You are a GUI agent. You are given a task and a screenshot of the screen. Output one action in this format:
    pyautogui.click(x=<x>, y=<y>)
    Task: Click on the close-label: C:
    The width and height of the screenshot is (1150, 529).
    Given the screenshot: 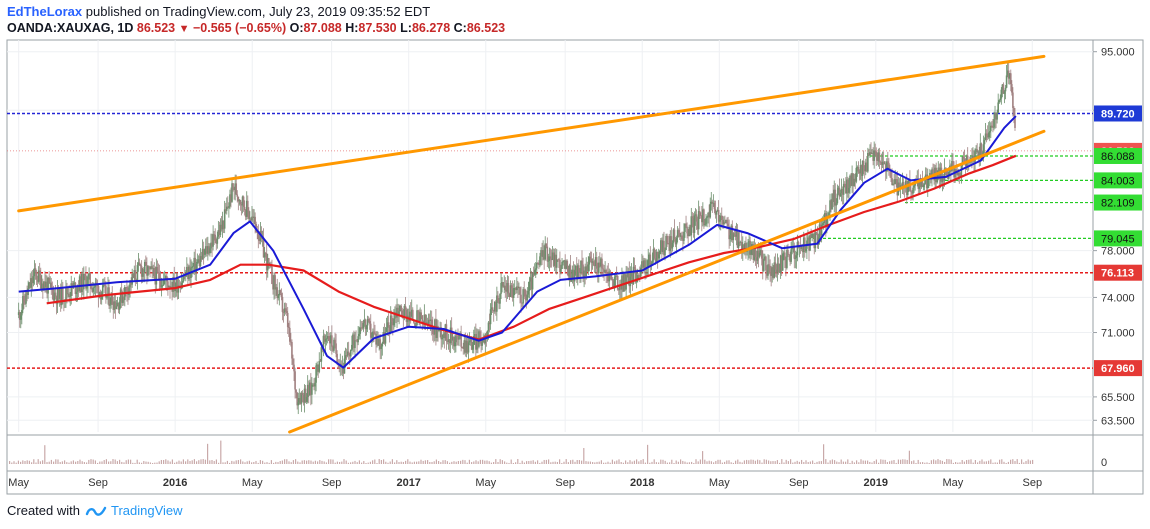 What is the action you would take?
    pyautogui.click(x=460, y=28)
    